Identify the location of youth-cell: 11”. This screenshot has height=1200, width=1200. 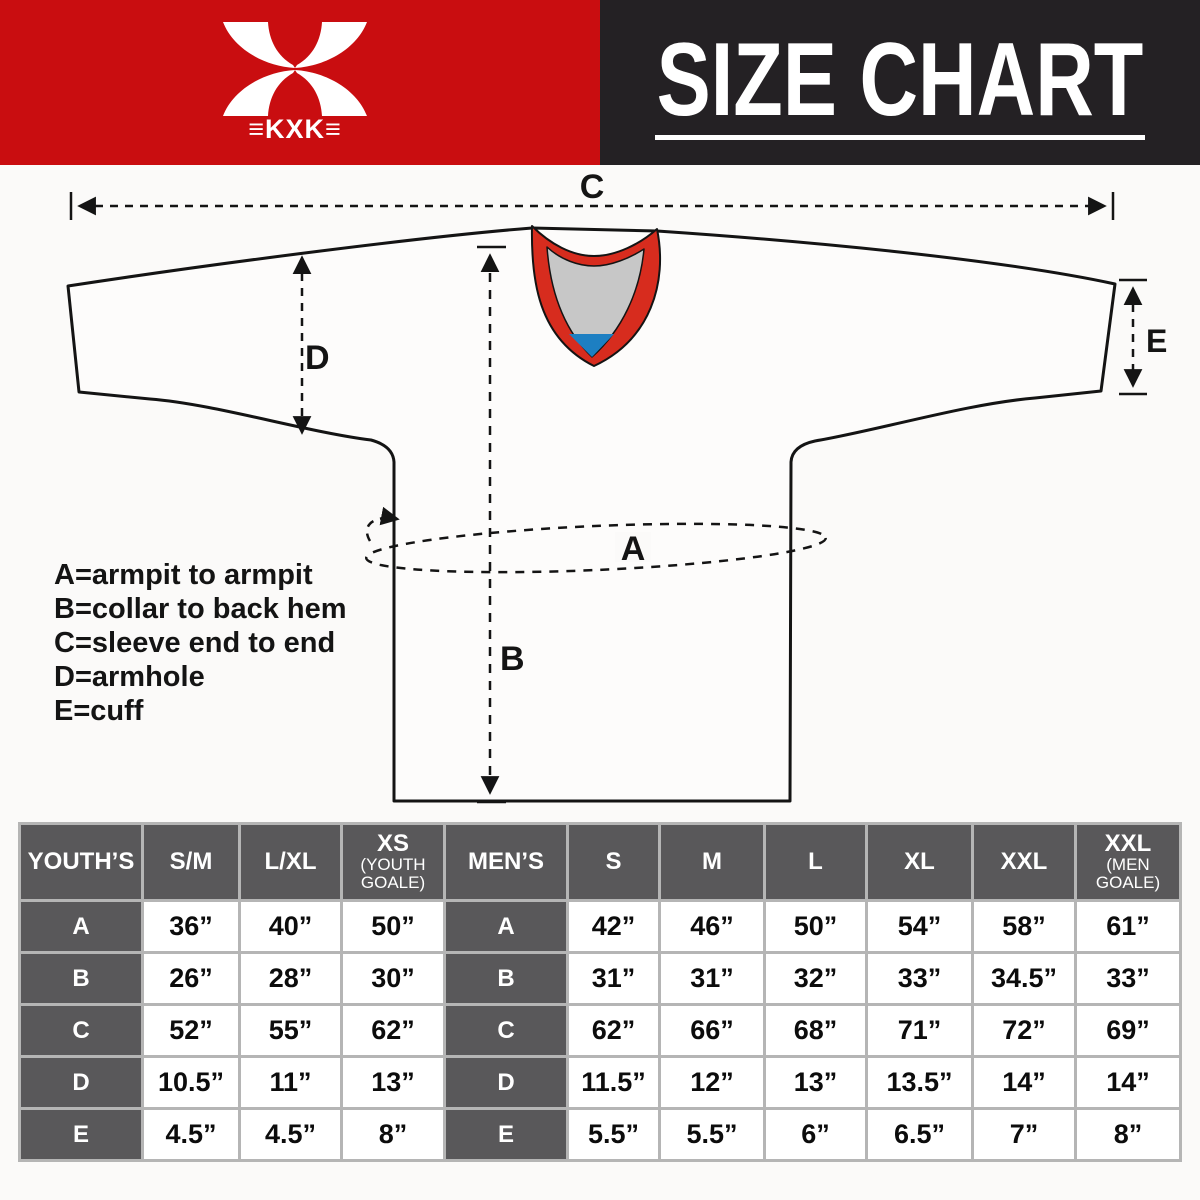
(290, 1082).